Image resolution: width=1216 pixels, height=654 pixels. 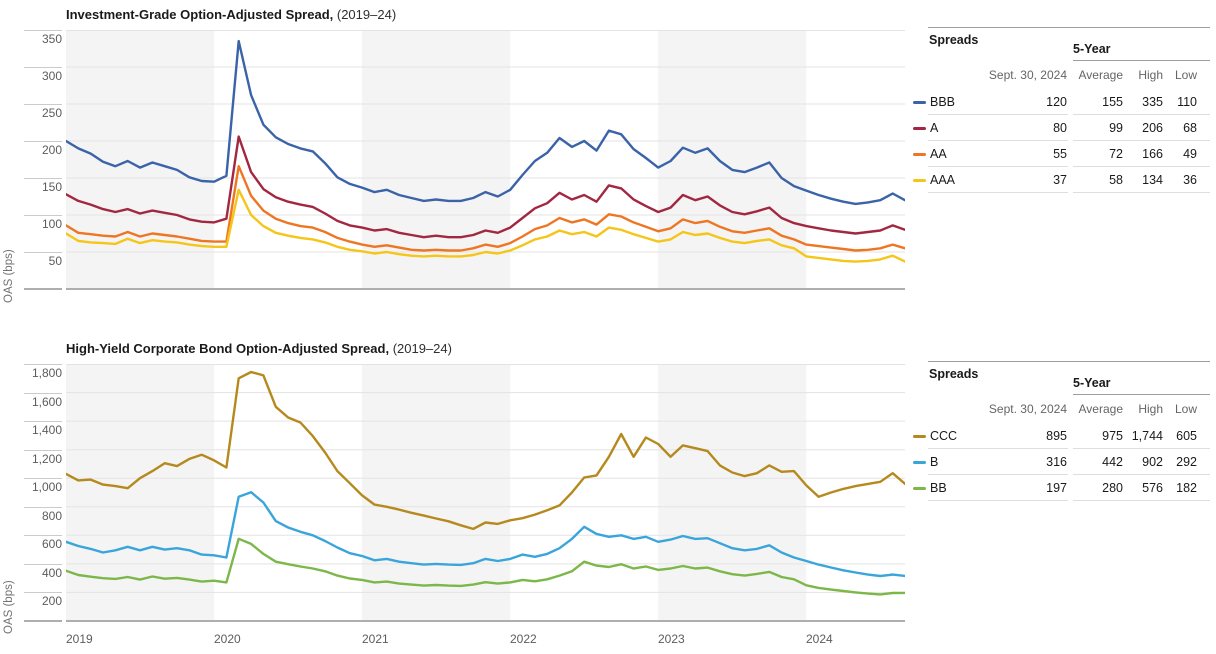 What do you see at coordinates (420, 348) in the screenshot?
I see `chart-title-range: (2019–24)` at bounding box center [420, 348].